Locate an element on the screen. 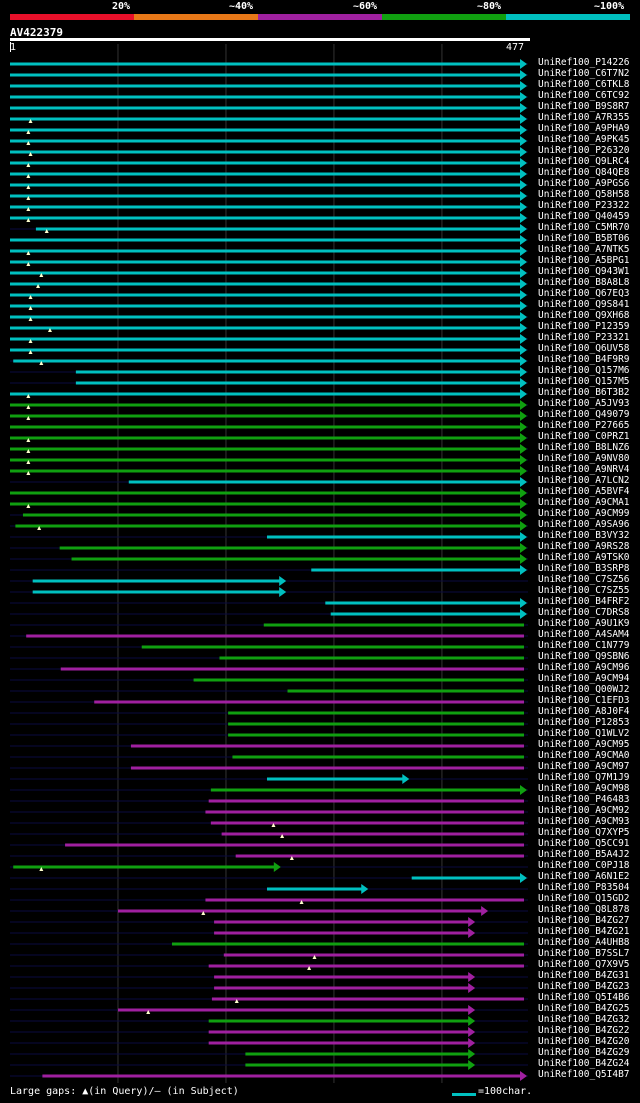 This screenshot has height=1103, width=640. hit-label: UniRef100_C0PRZ1 is located at coordinates (584, 436).